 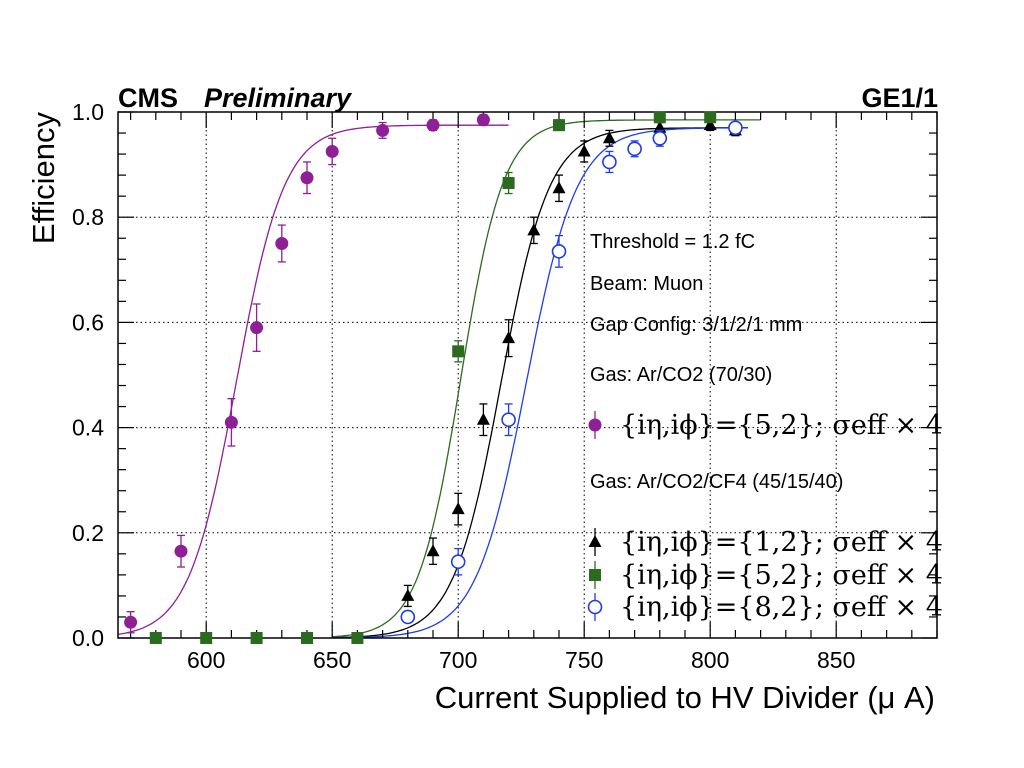 What do you see at coordinates (458, 660) in the screenshot?
I see `x-tick-label: 700` at bounding box center [458, 660].